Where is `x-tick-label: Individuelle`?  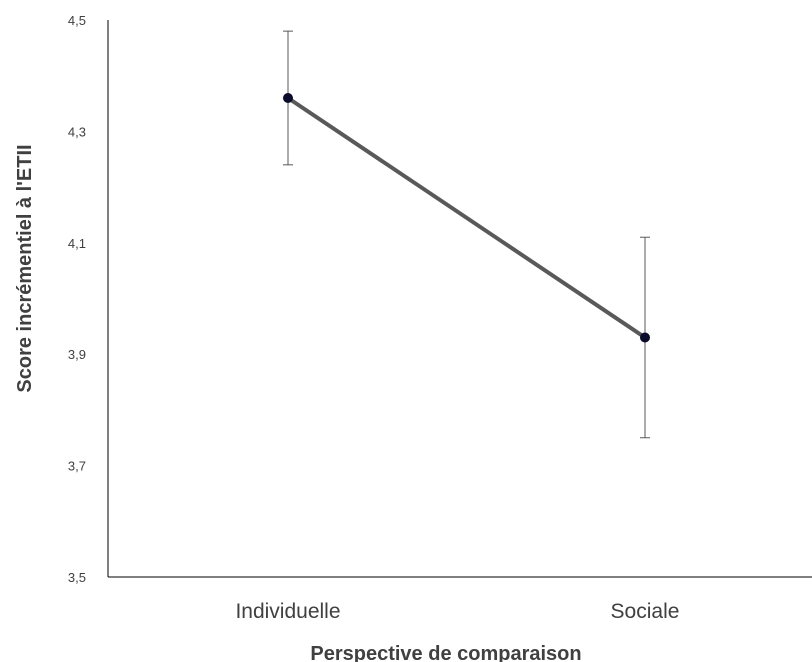
x-tick-label: Individuelle is located at coordinates (287, 611).